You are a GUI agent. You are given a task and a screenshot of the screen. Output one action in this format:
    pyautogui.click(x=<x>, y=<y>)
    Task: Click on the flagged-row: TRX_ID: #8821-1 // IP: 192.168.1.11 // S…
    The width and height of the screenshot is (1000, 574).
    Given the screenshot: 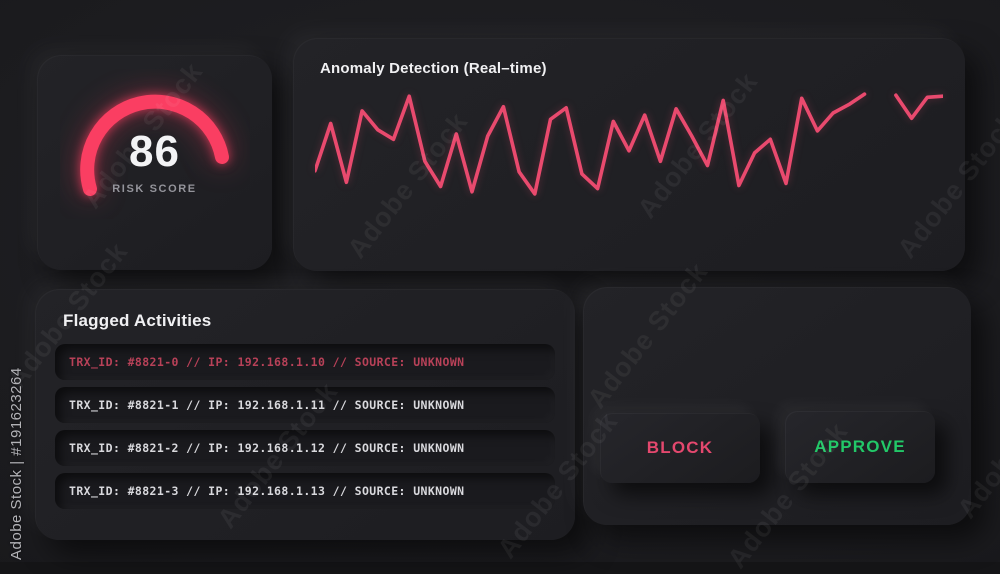 What is the action you would take?
    pyautogui.click(x=305, y=405)
    